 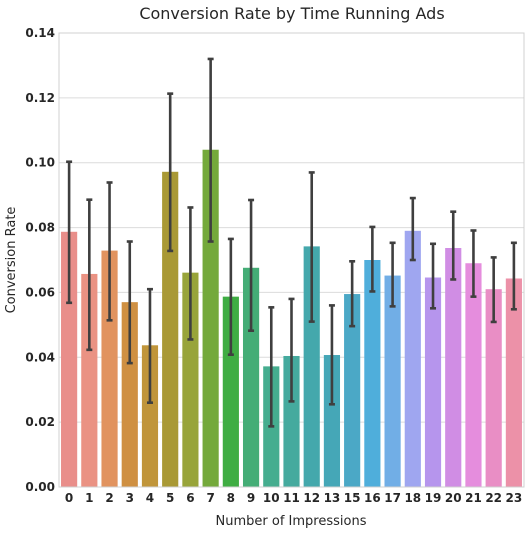 I want to click on x-tick-label: 8, so click(x=231, y=498).